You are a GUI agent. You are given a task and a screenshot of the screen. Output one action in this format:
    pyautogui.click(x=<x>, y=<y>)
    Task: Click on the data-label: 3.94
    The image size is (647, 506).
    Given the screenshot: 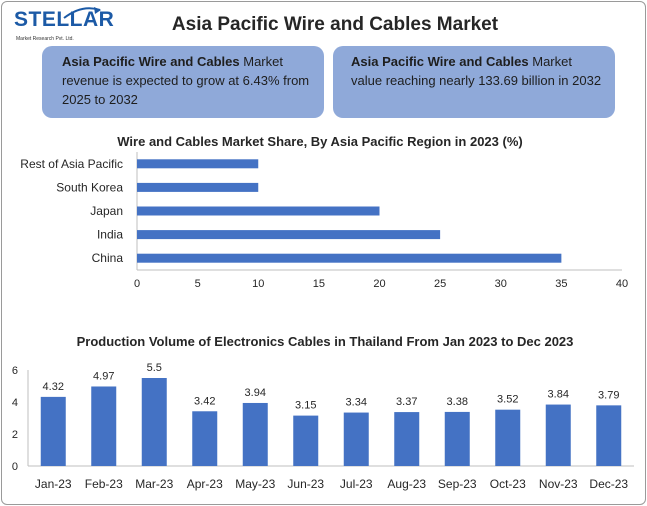 What is the action you would take?
    pyautogui.click(x=255, y=393)
    